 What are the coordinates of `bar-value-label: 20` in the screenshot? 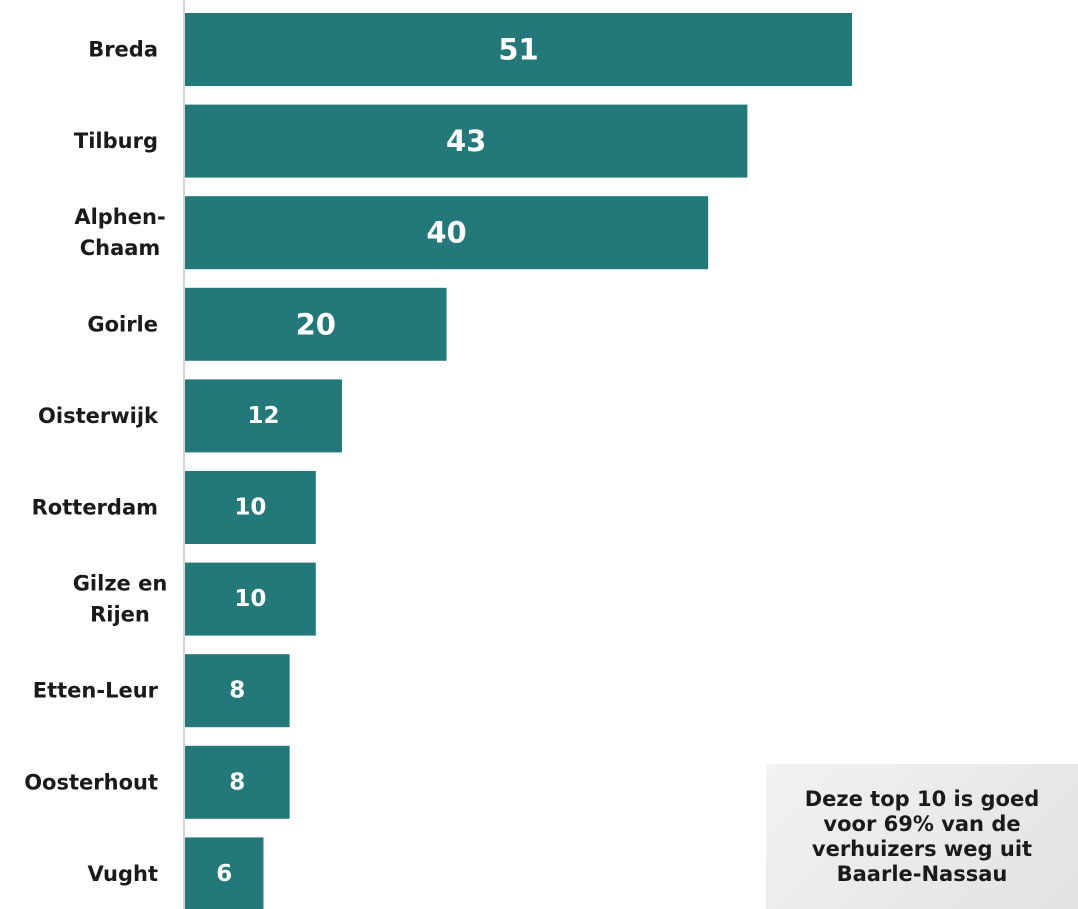 It's located at (316, 324).